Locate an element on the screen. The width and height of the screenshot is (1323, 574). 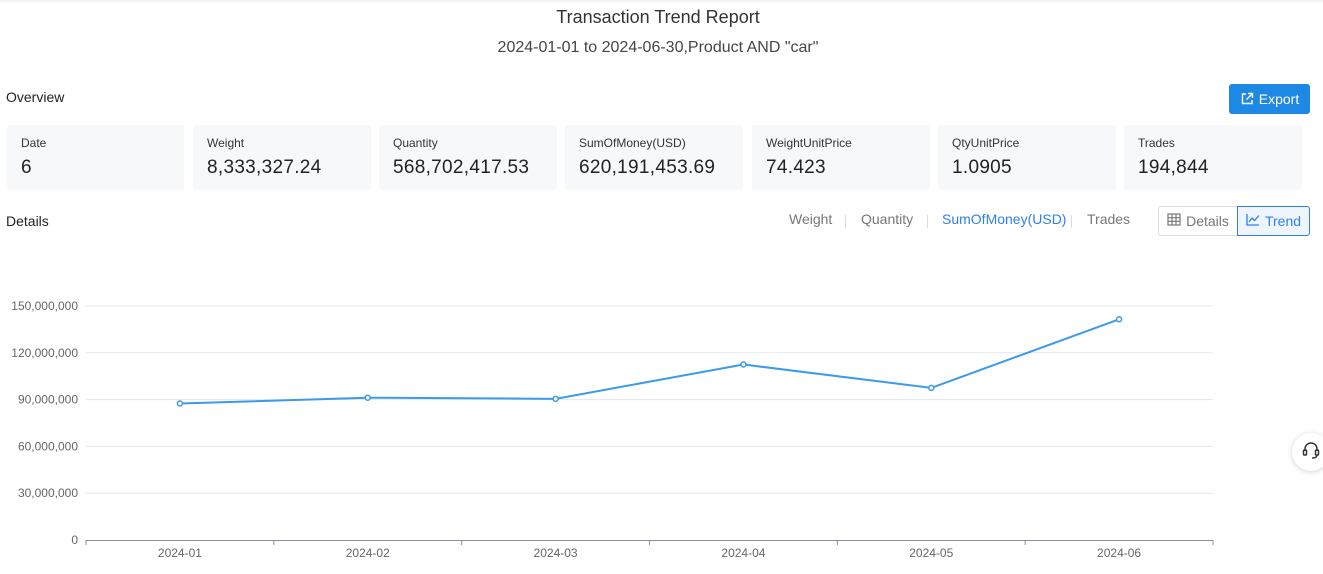
stat-card-quantity: Quantity 568,702,417.53 is located at coordinates (468, 157).